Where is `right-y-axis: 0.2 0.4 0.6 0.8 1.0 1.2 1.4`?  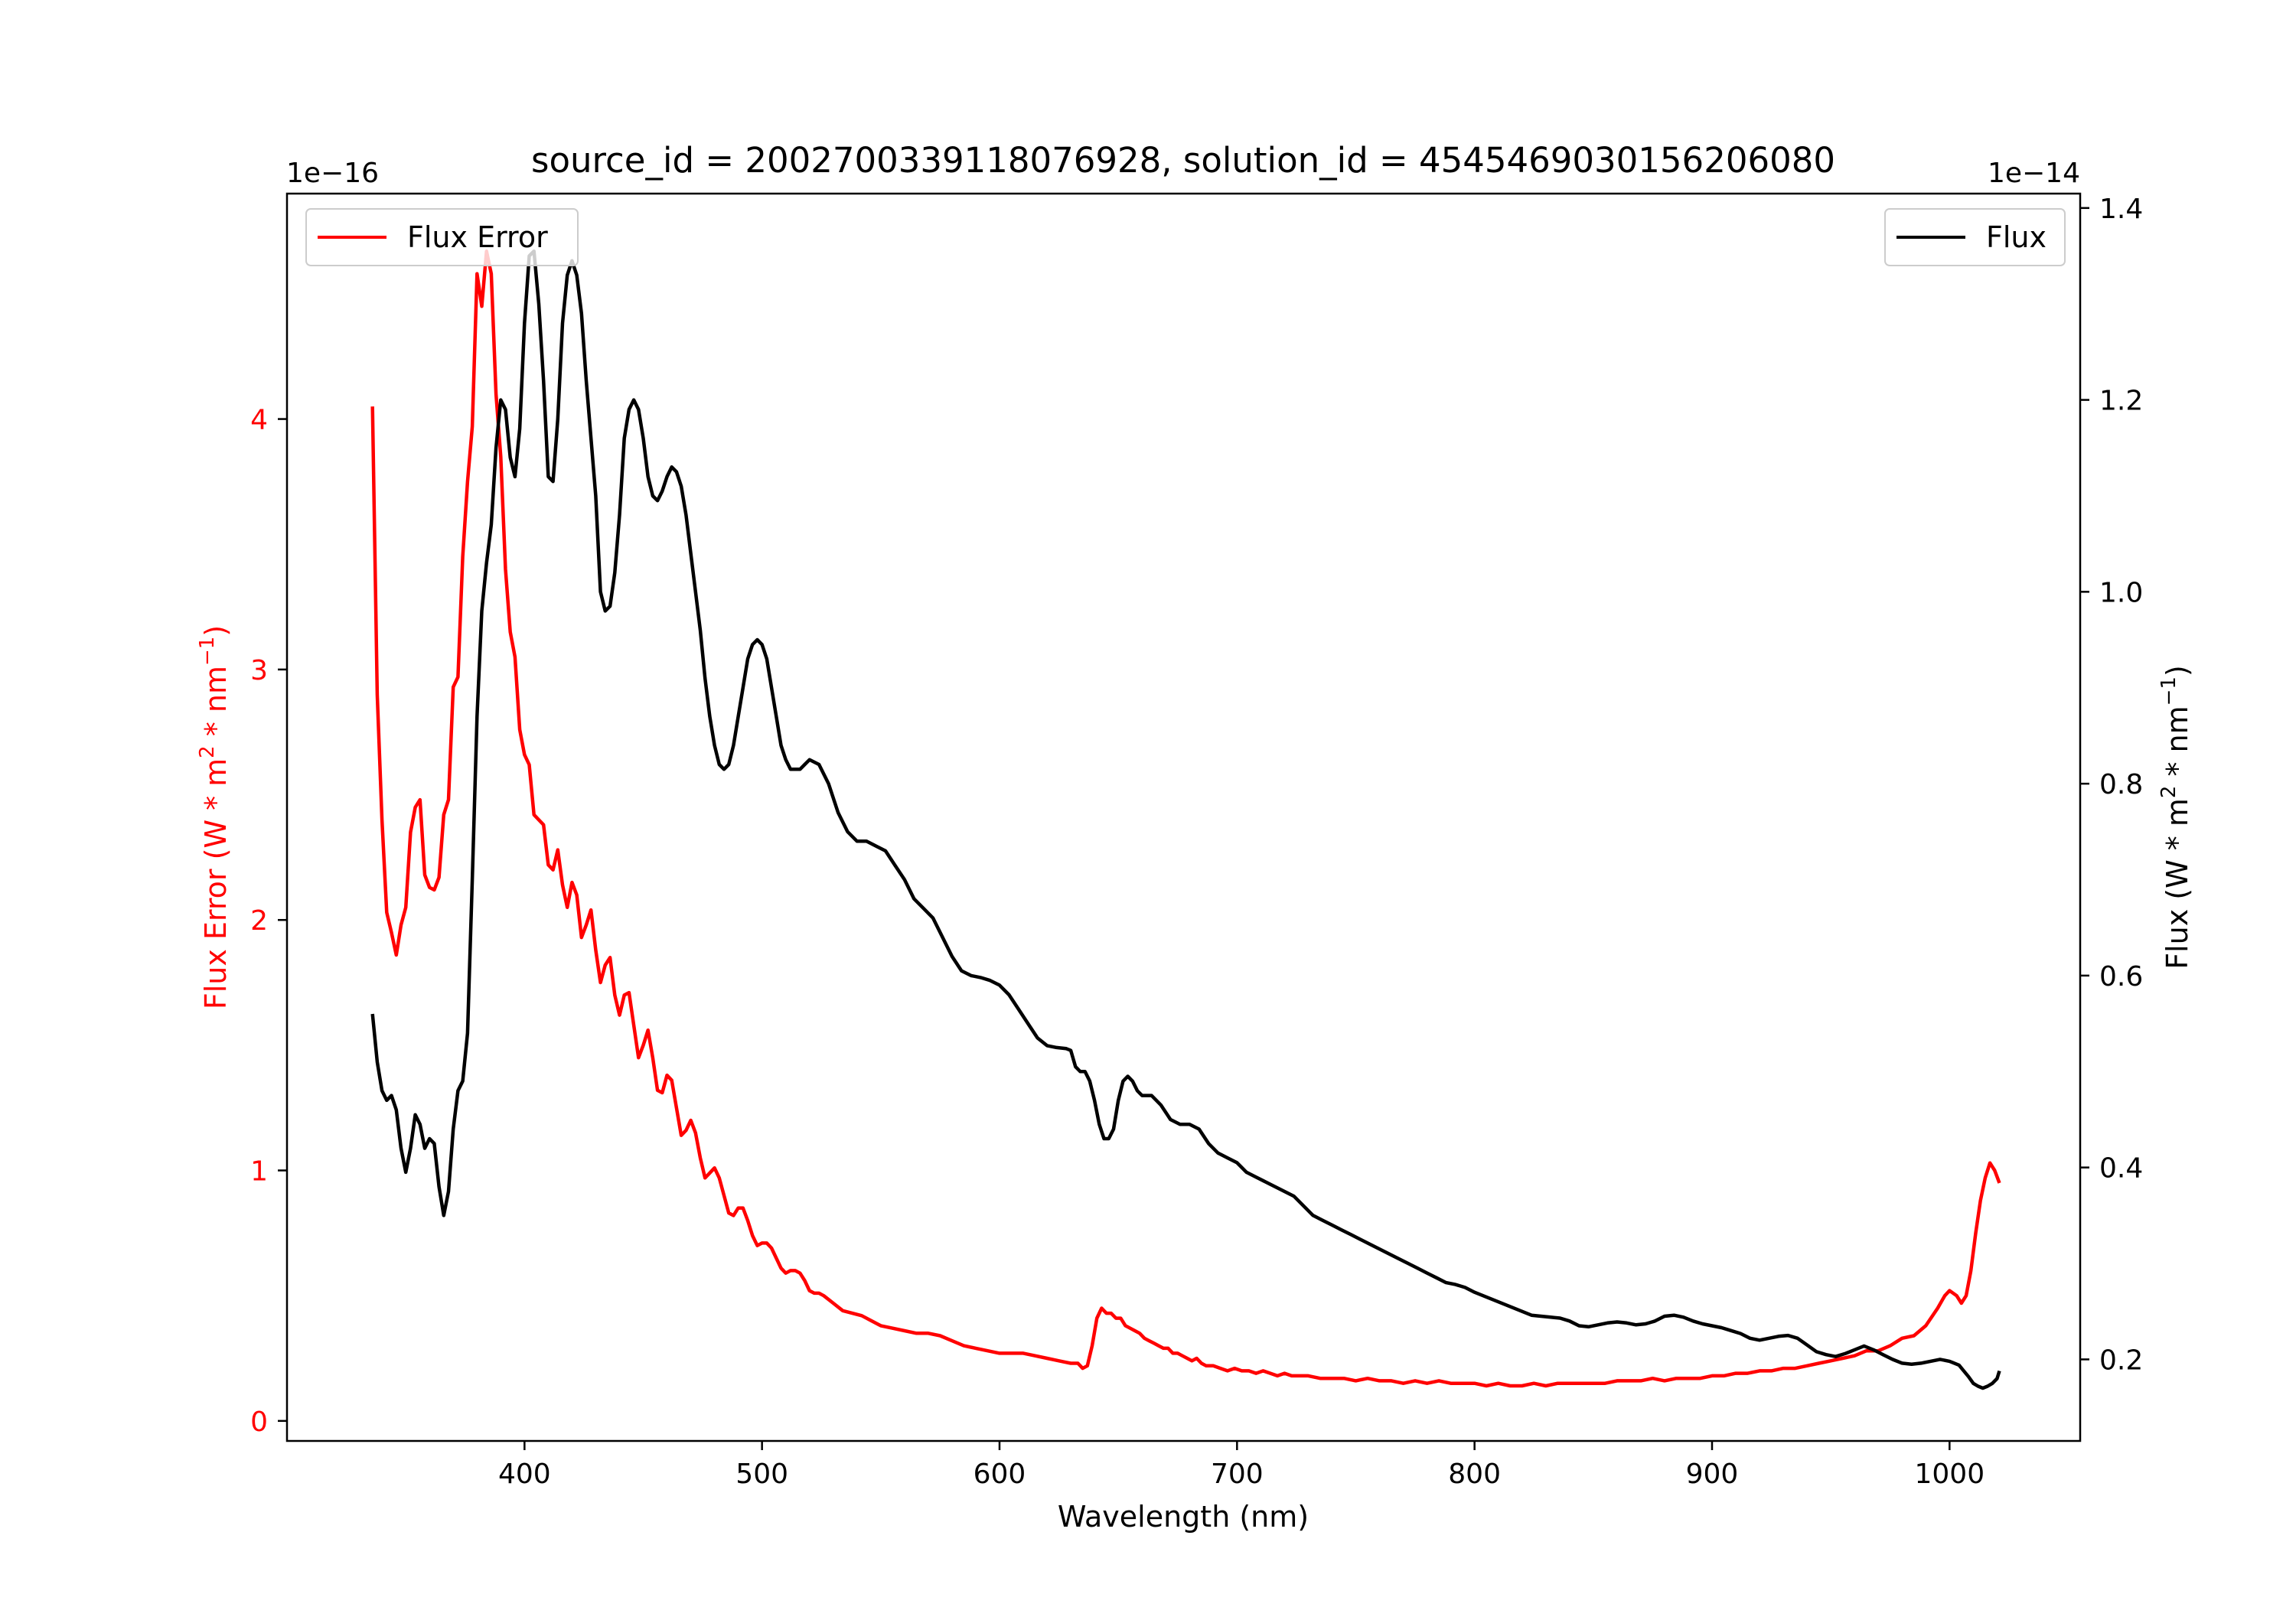
right-y-axis: 0.2 0.4 0.6 0.8 1.0 1.2 1.4 is located at coordinates (2111, 785).